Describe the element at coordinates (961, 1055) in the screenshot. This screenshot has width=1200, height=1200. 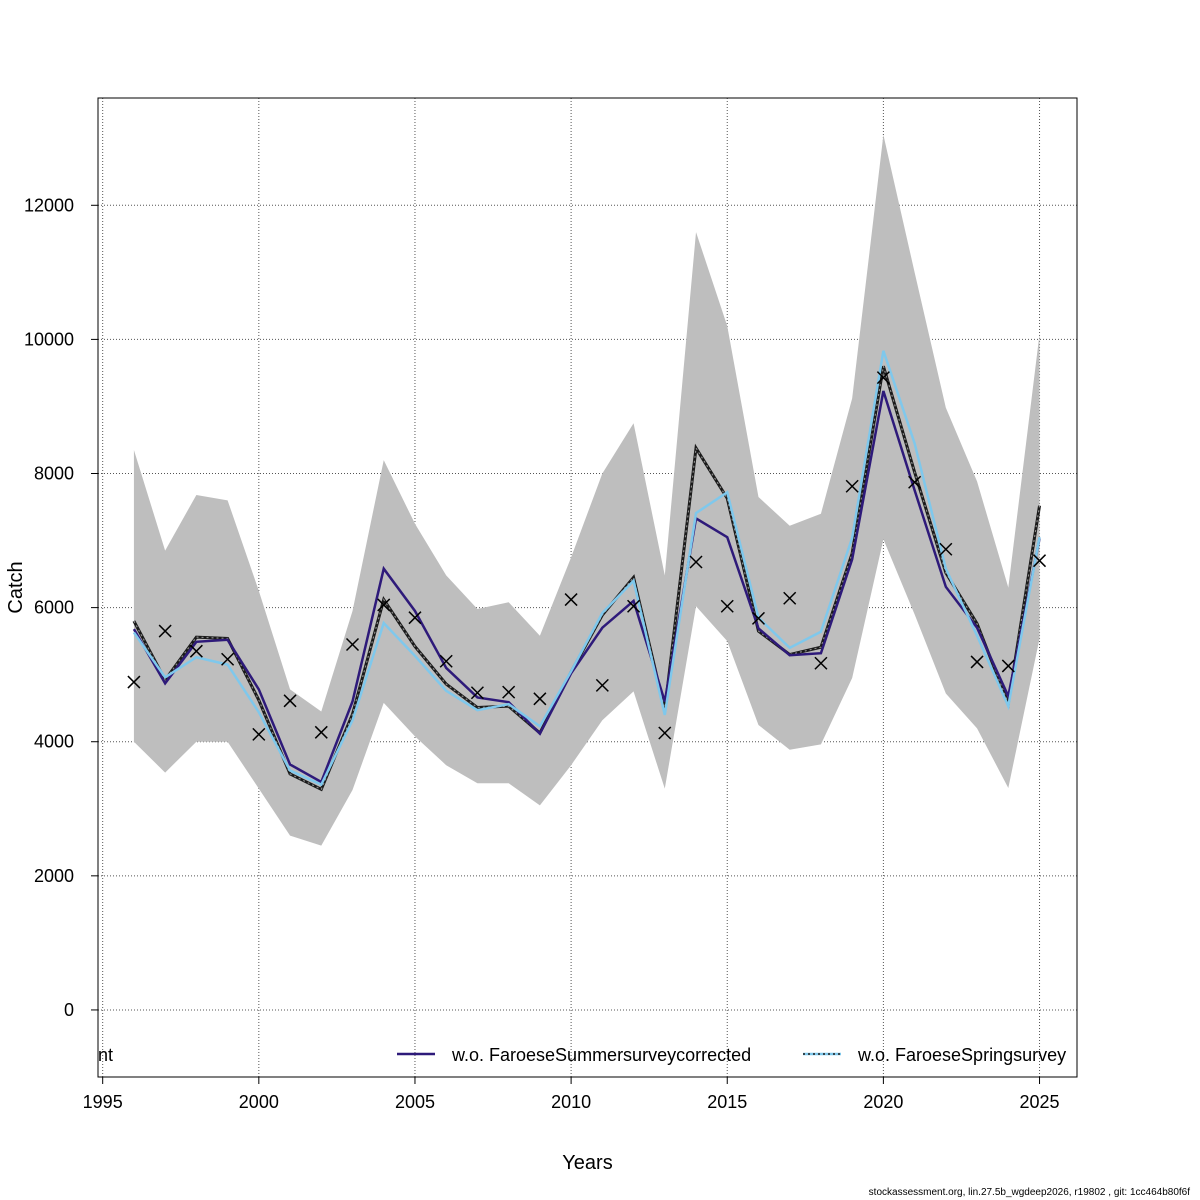
I see `legend-label-spring: w.o. FaroeseSpringsurvey` at that location.